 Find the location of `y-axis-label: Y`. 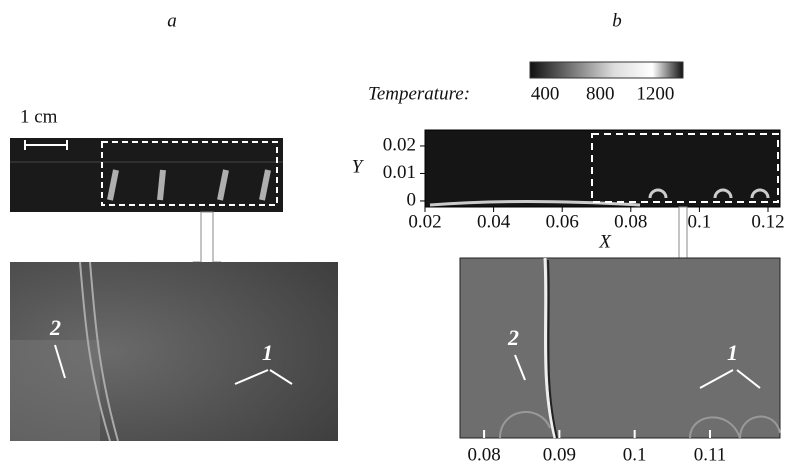

y-axis-label: Y is located at coordinates (358, 166).